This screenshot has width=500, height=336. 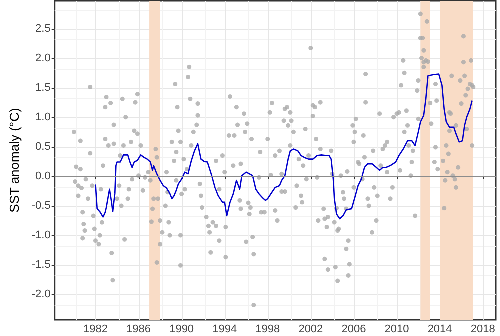 What do you see at coordinates (41, 265) in the screenshot?
I see `y-tick-label: -1.5` at bounding box center [41, 265].